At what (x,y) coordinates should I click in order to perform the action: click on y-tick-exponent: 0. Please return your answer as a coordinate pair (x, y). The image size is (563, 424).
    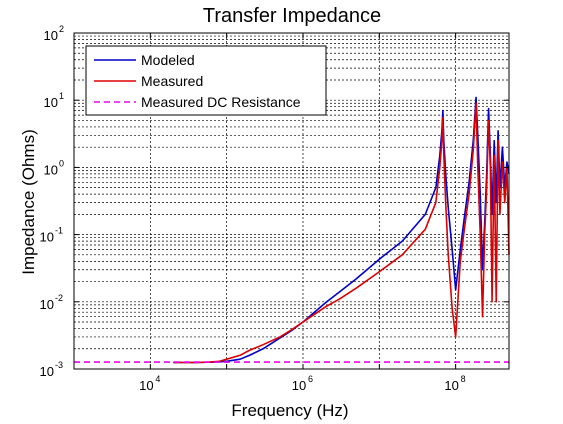
    Looking at the image, I should click on (61, 163).